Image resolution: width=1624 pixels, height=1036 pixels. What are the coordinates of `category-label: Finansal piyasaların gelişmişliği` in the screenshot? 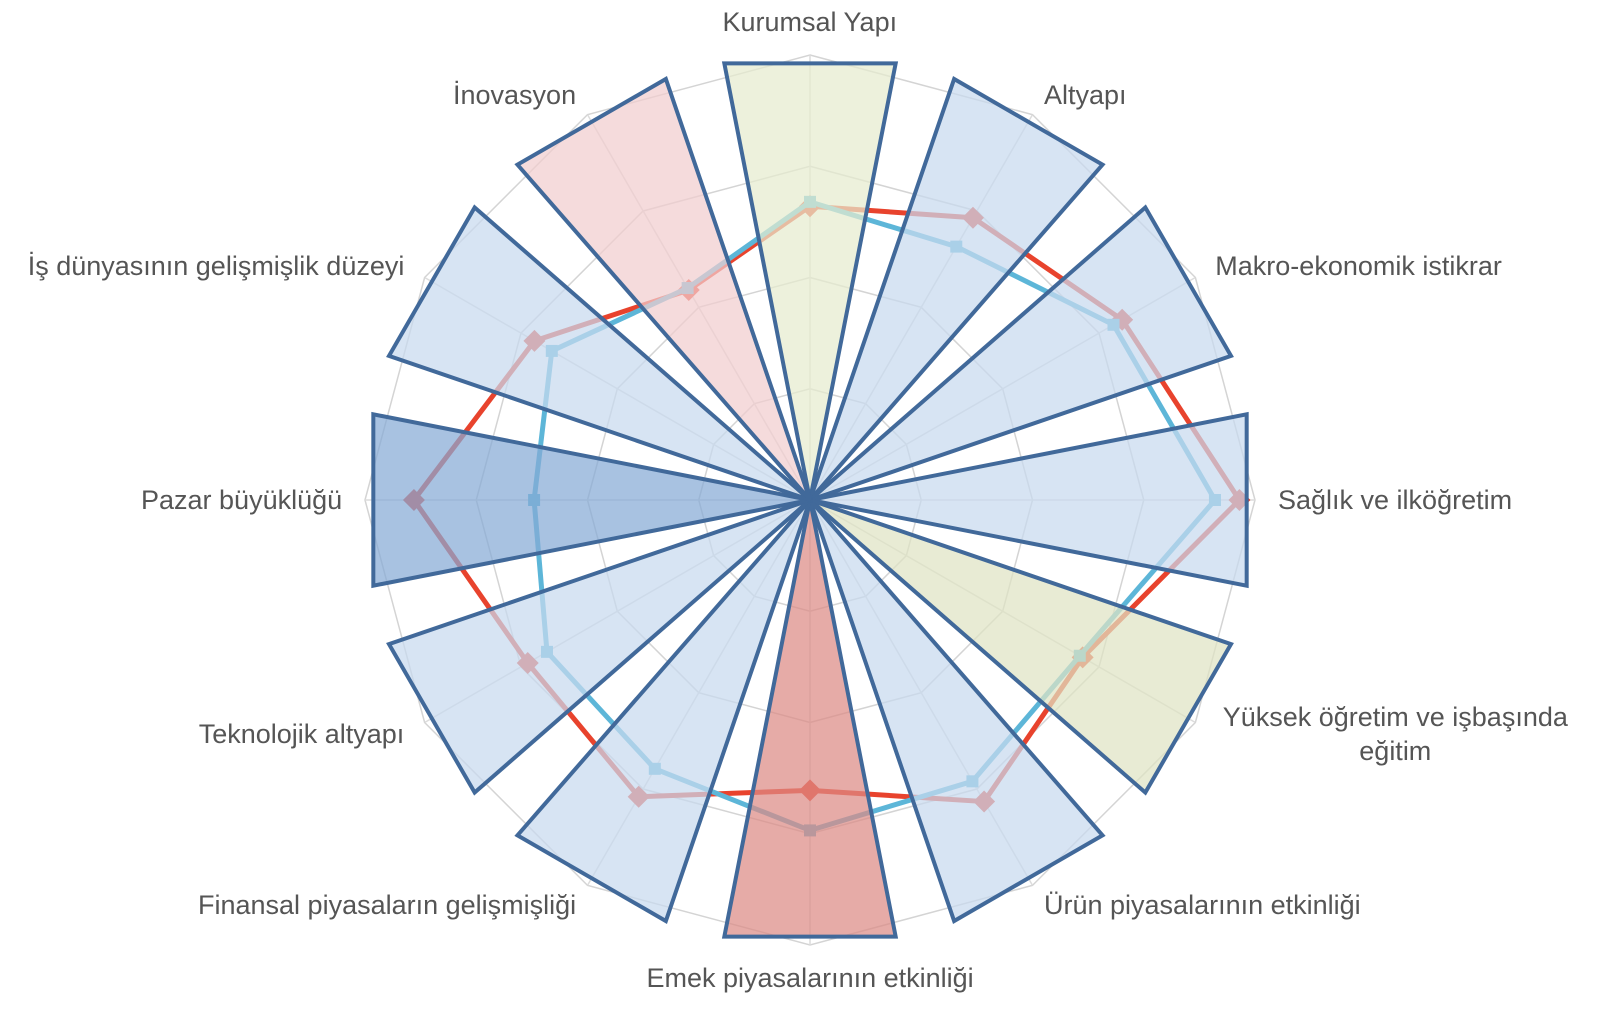 It's located at (387, 905).